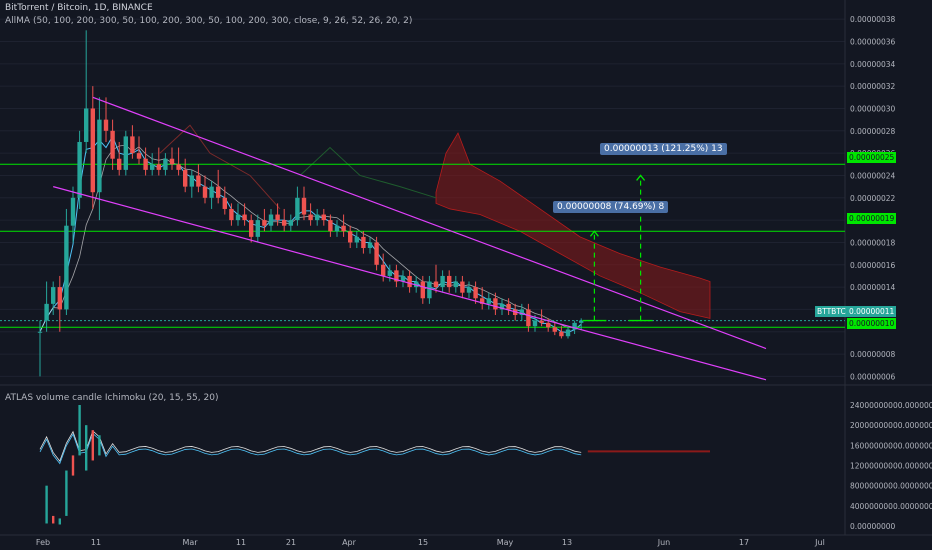 This screenshot has height=550, width=932. I want to click on volume-signal-line, so click(310, 448).